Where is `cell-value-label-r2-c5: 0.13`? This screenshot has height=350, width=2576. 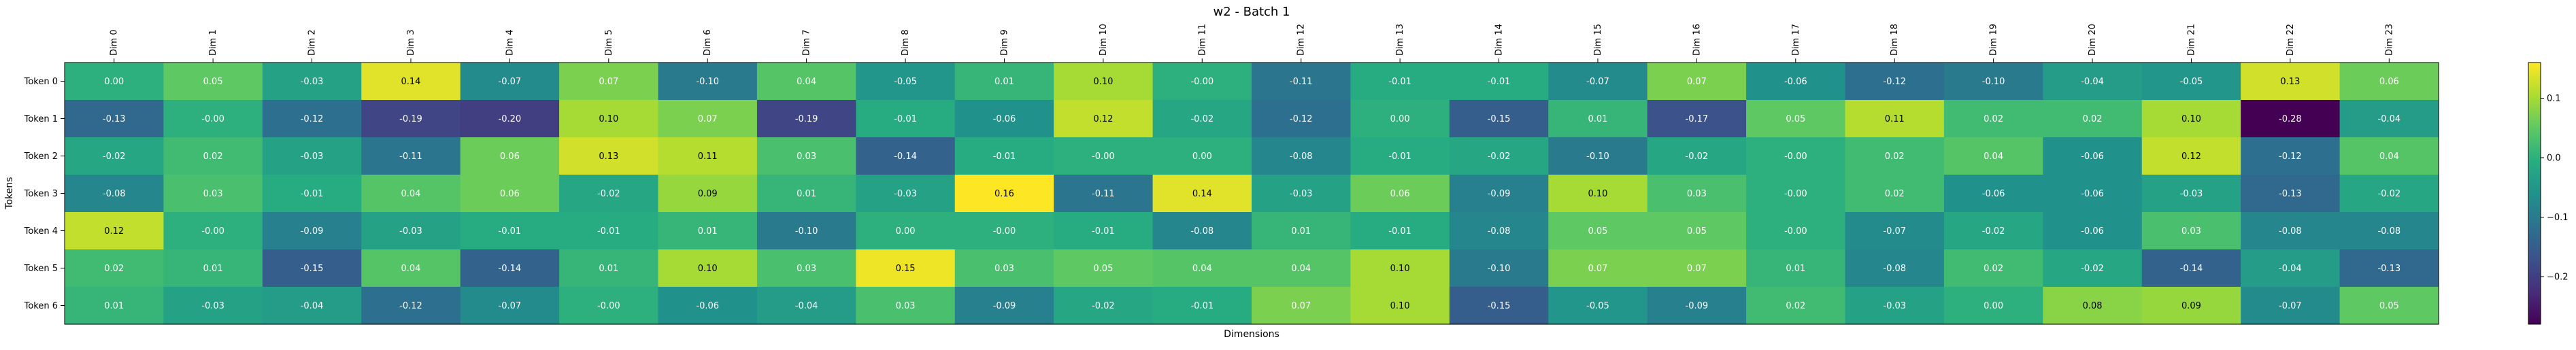
cell-value-label-r2-c5: 0.13 is located at coordinates (608, 157).